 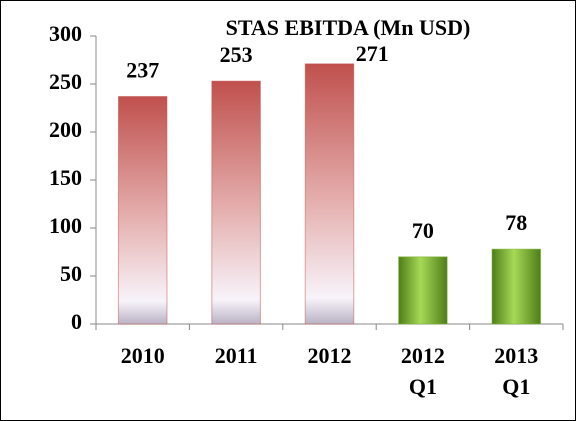 I want to click on x-tick-label: 2012, so click(x=330, y=355).